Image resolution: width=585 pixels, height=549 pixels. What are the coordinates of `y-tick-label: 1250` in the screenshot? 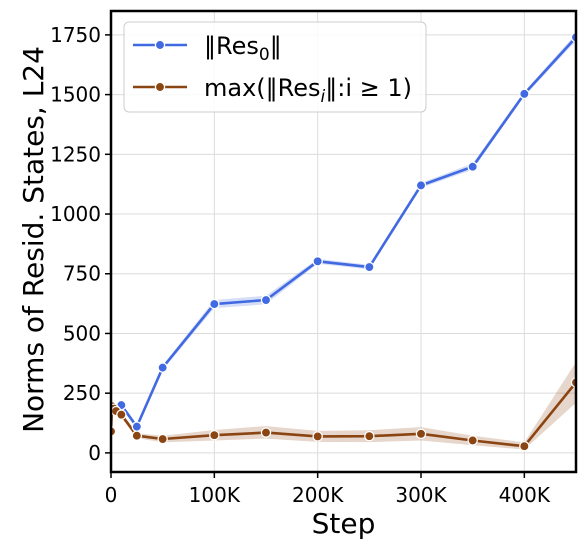 It's located at (75, 154).